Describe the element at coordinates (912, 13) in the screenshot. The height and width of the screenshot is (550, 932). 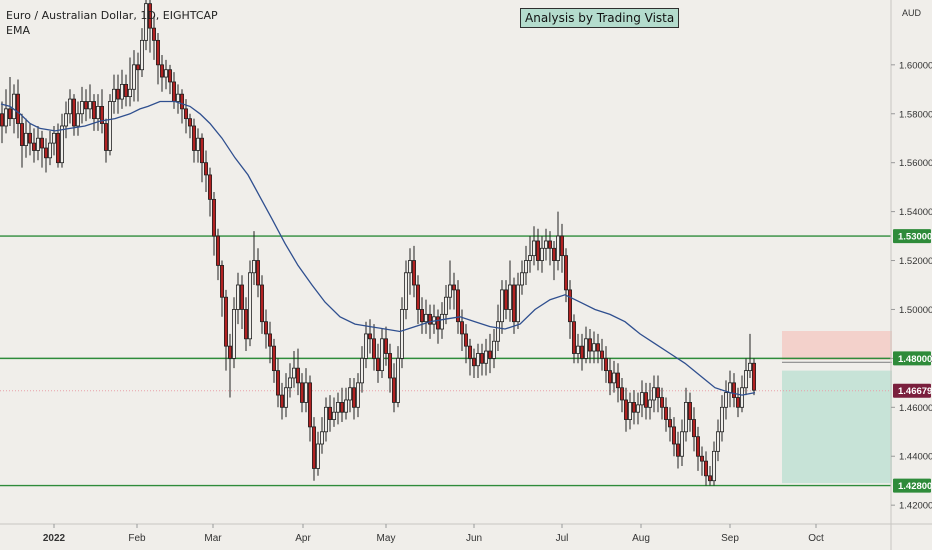
I see `currency-label: AUD` at that location.